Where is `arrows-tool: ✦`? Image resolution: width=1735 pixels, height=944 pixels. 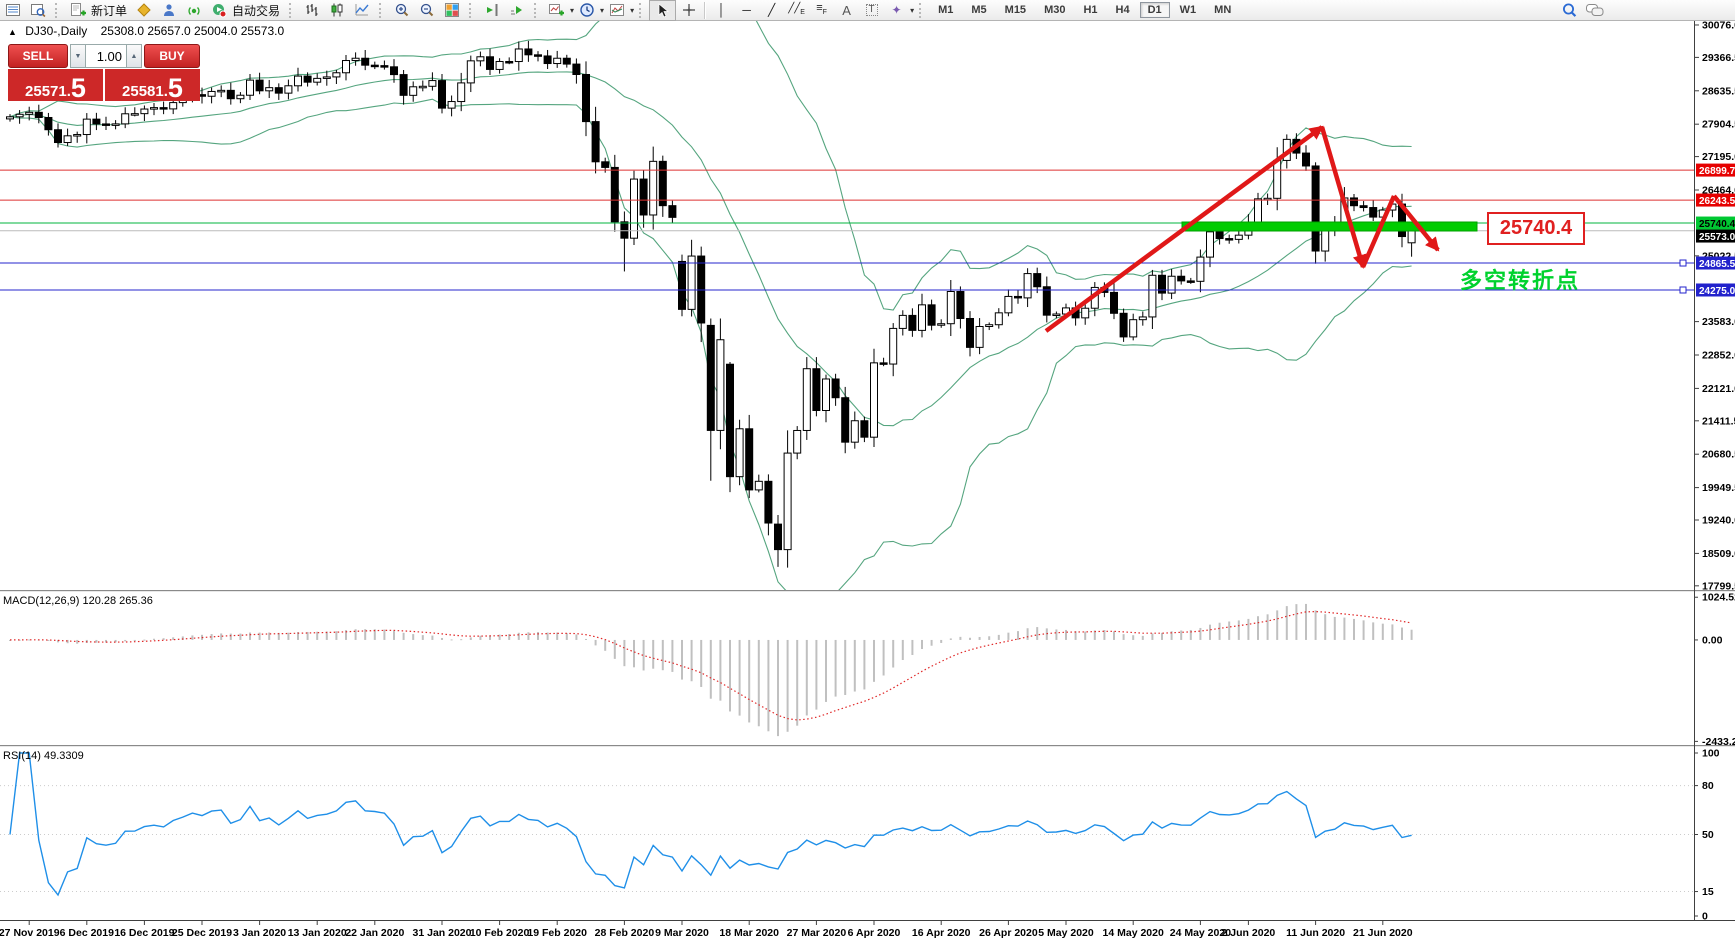
arrows-tool: ✦ is located at coordinates (896, 10).